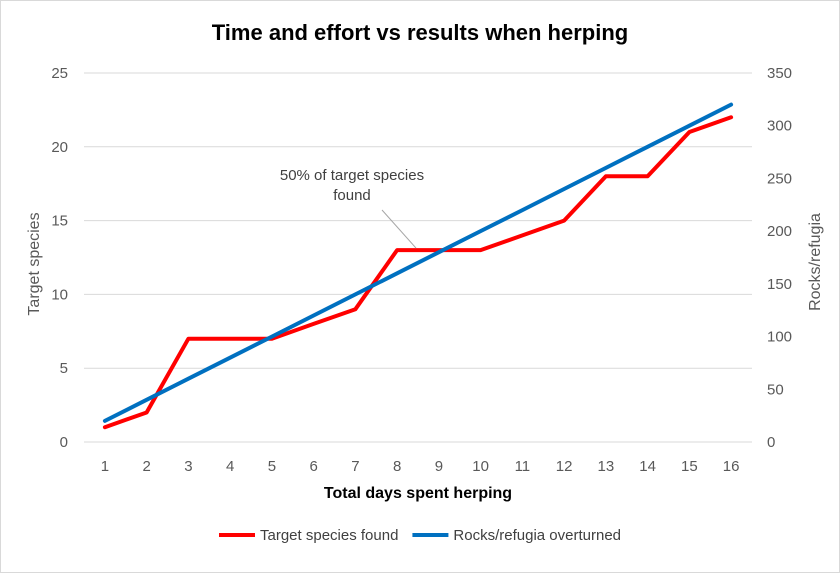 The height and width of the screenshot is (573, 840). What do you see at coordinates (146, 466) in the screenshot?
I see `x-tick-label: 2` at bounding box center [146, 466].